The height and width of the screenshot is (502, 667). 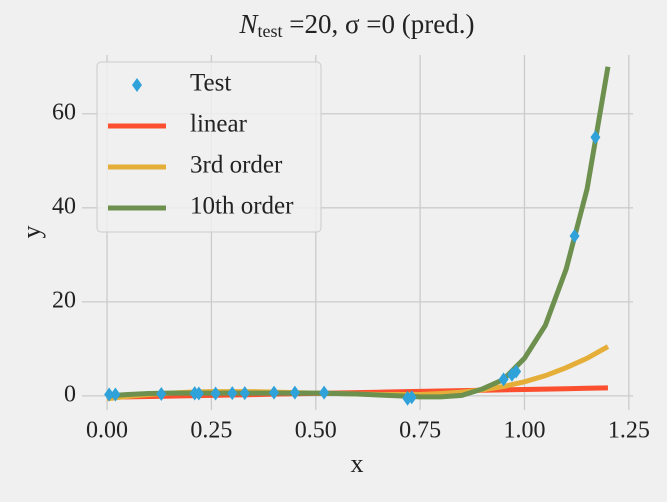 What do you see at coordinates (270, 31) in the screenshot?
I see `title-sub: test` at bounding box center [270, 31].